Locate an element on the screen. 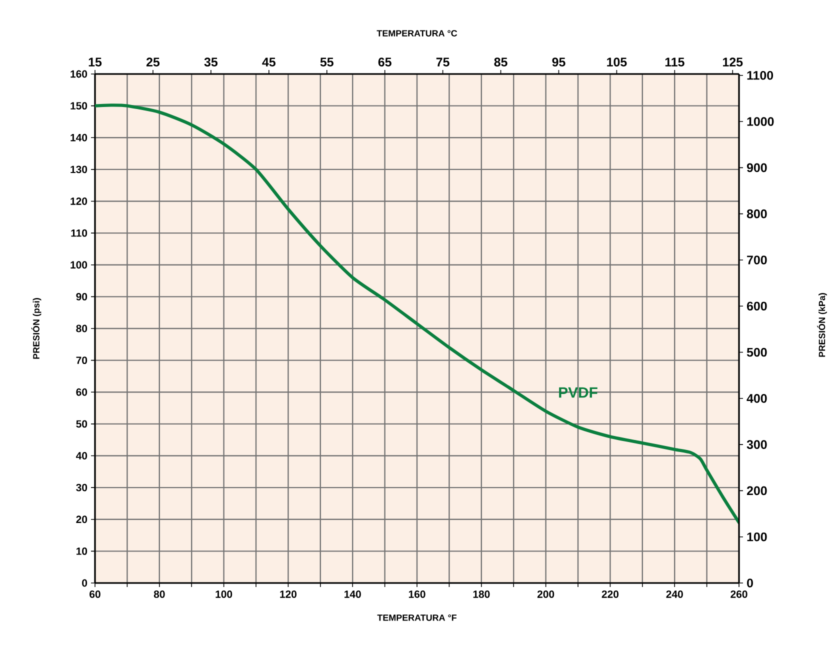  x2-tick-label: 15 is located at coordinates (95, 62).